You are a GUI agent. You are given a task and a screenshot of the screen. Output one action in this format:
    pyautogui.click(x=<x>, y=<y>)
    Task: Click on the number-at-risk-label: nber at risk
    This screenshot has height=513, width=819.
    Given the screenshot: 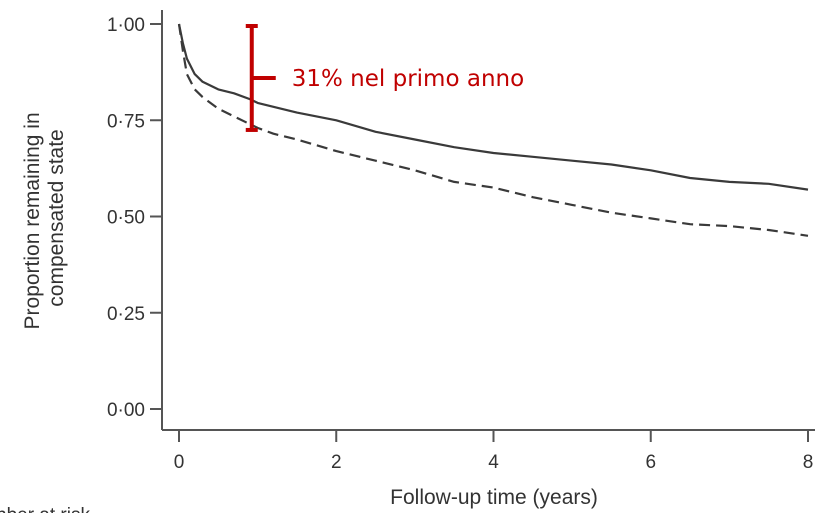 What is the action you would take?
    pyautogui.click(x=45, y=509)
    